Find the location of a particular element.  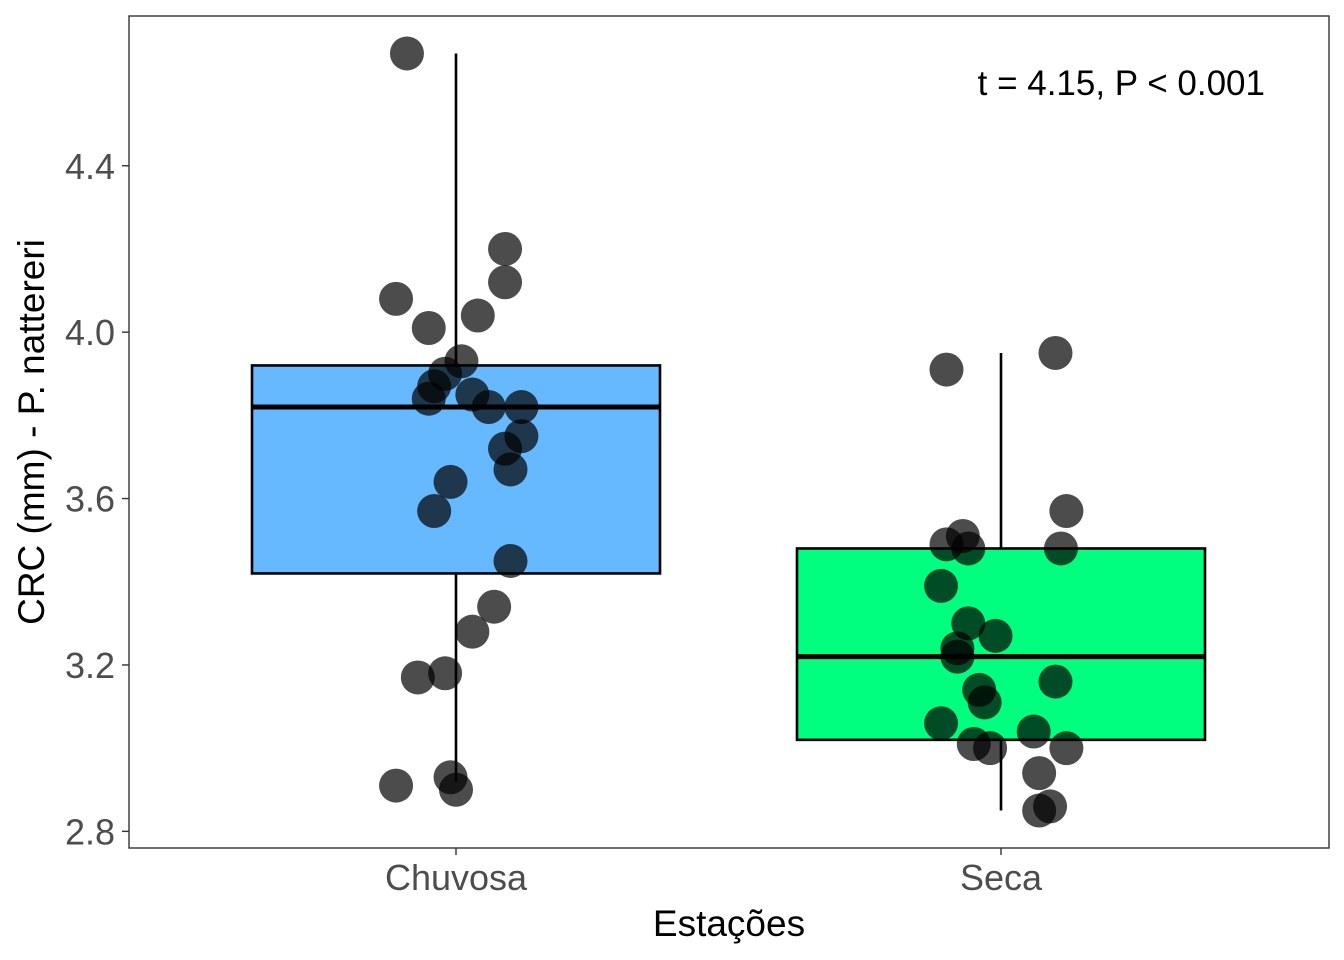

y-axis-title: CRC (mm) - P. nattereri is located at coordinates (31, 432).